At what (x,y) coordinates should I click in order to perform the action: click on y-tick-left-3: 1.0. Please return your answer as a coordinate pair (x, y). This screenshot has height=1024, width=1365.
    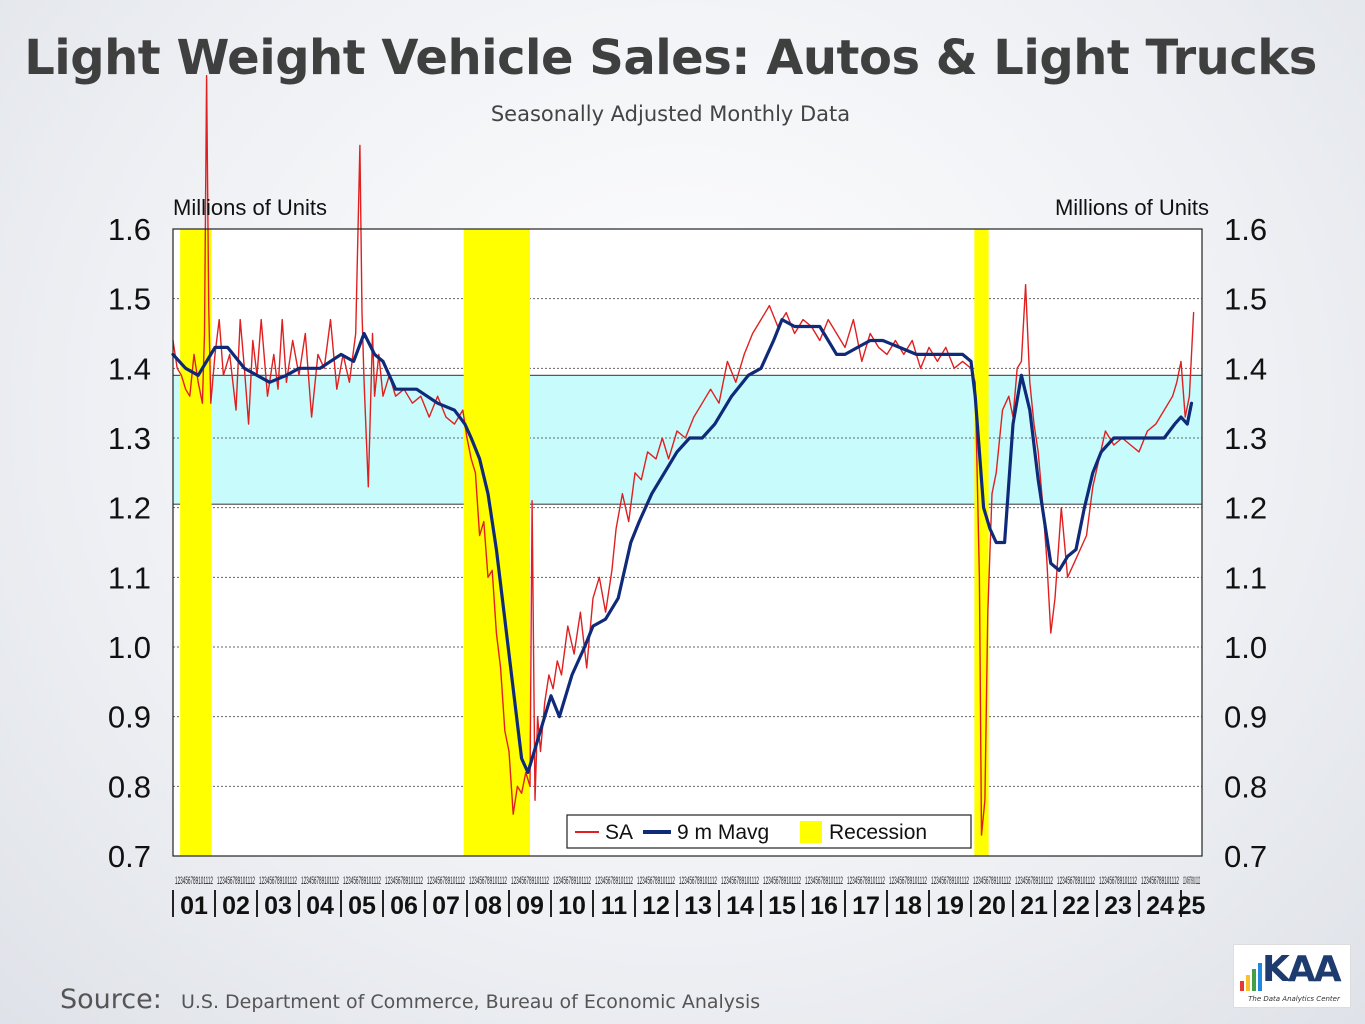
    Looking at the image, I should click on (129, 647).